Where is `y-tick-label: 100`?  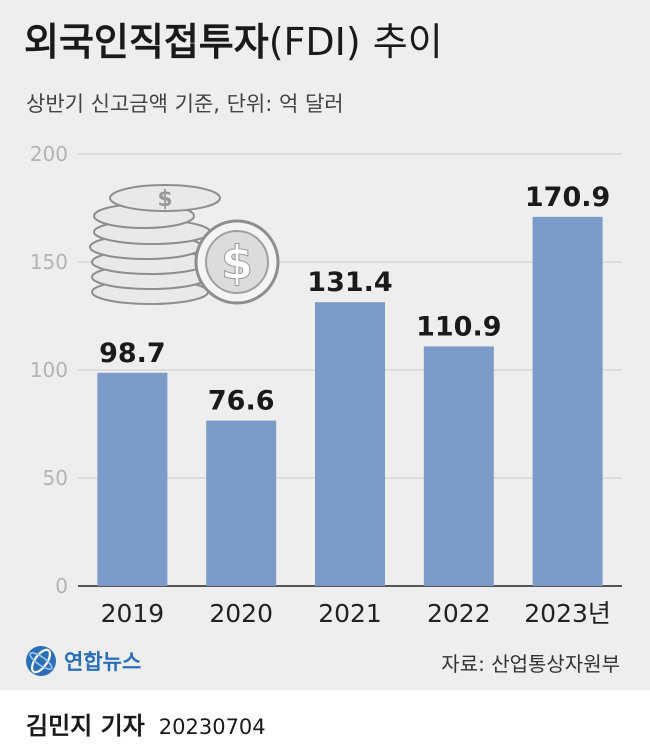 y-tick-label: 100 is located at coordinates (49, 370).